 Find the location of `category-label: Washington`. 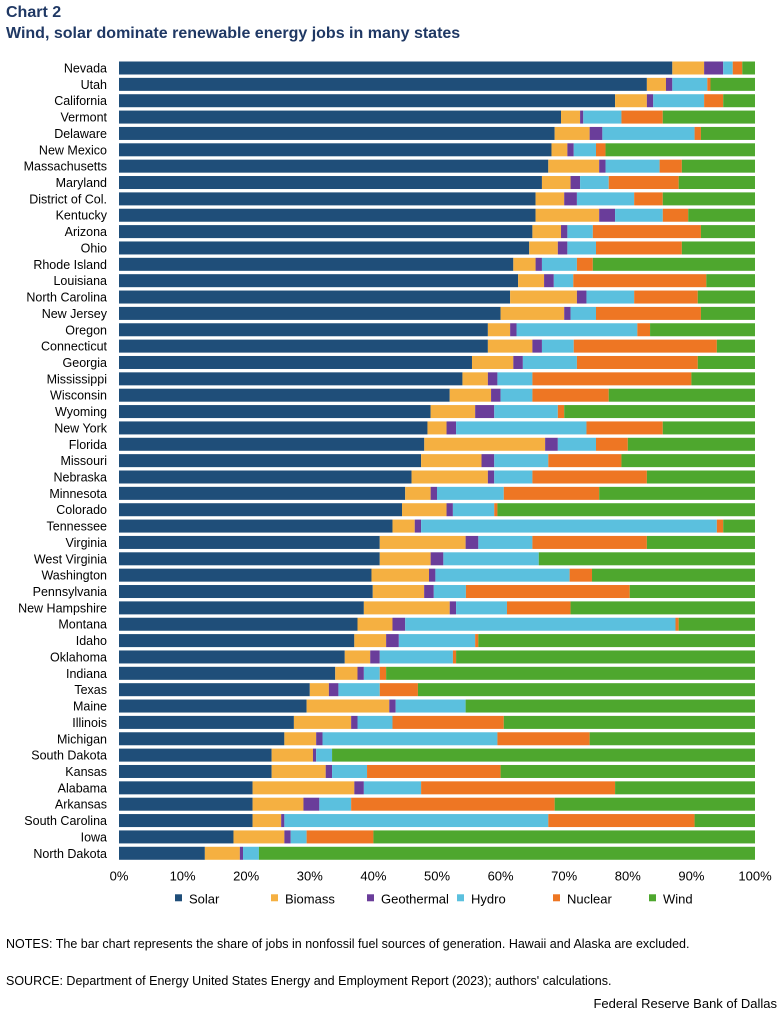

category-label: Washington is located at coordinates (74, 576).